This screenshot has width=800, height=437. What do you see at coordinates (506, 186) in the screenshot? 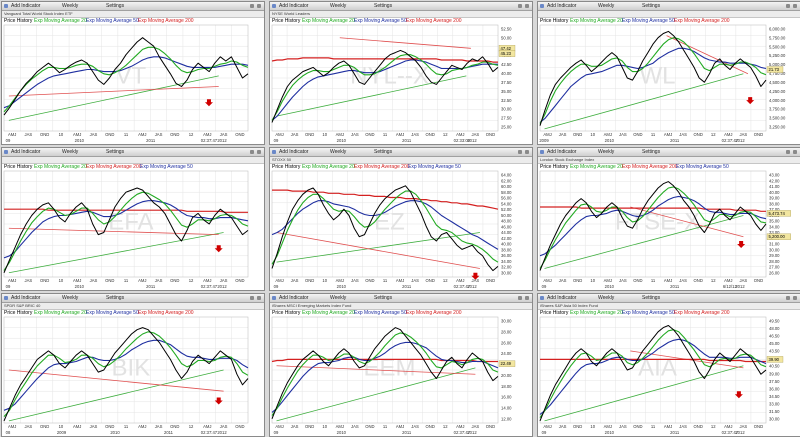
I see `y-tick-label: 60.00` at bounding box center [506, 186].